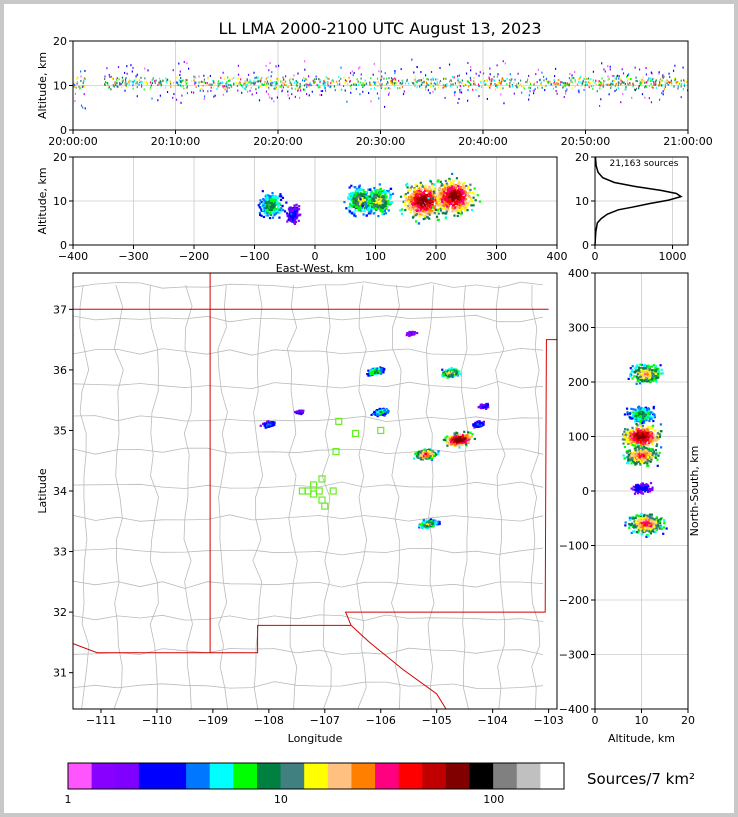  I want to click on y-tick-label: 10, so click(582, 201).